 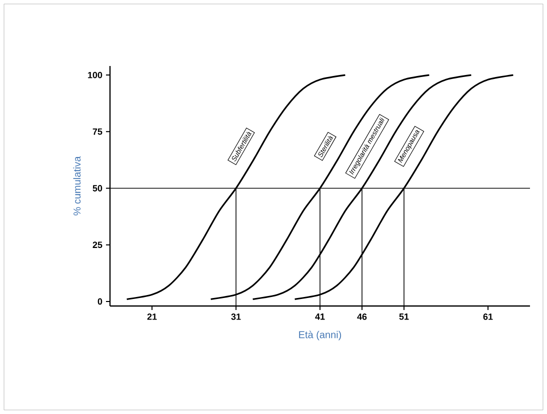 What do you see at coordinates (488, 317) in the screenshot?
I see `x-tick-label: 61` at bounding box center [488, 317].